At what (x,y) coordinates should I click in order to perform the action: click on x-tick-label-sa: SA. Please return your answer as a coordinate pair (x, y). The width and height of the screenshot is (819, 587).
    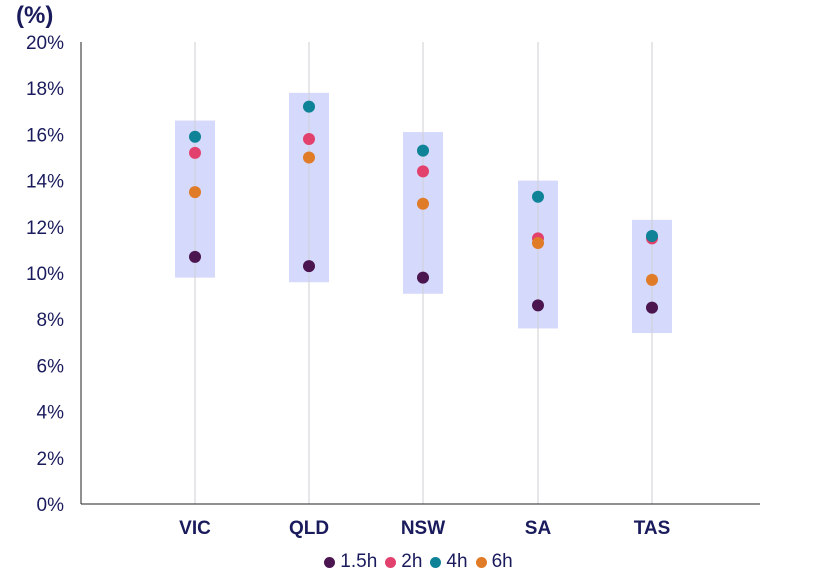
    Looking at the image, I should click on (538, 528).